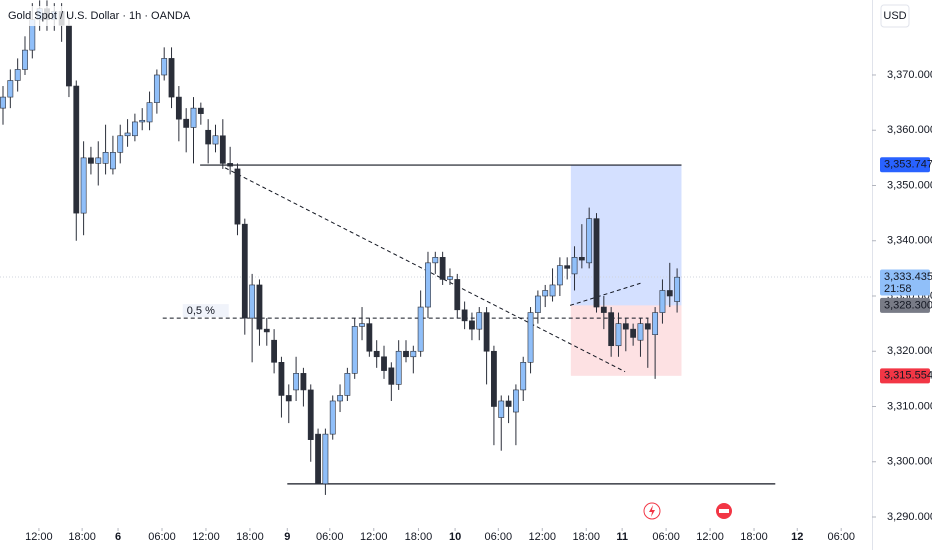 The image size is (932, 550). I want to click on price-label-text: 3,333.435, so click(908, 277).